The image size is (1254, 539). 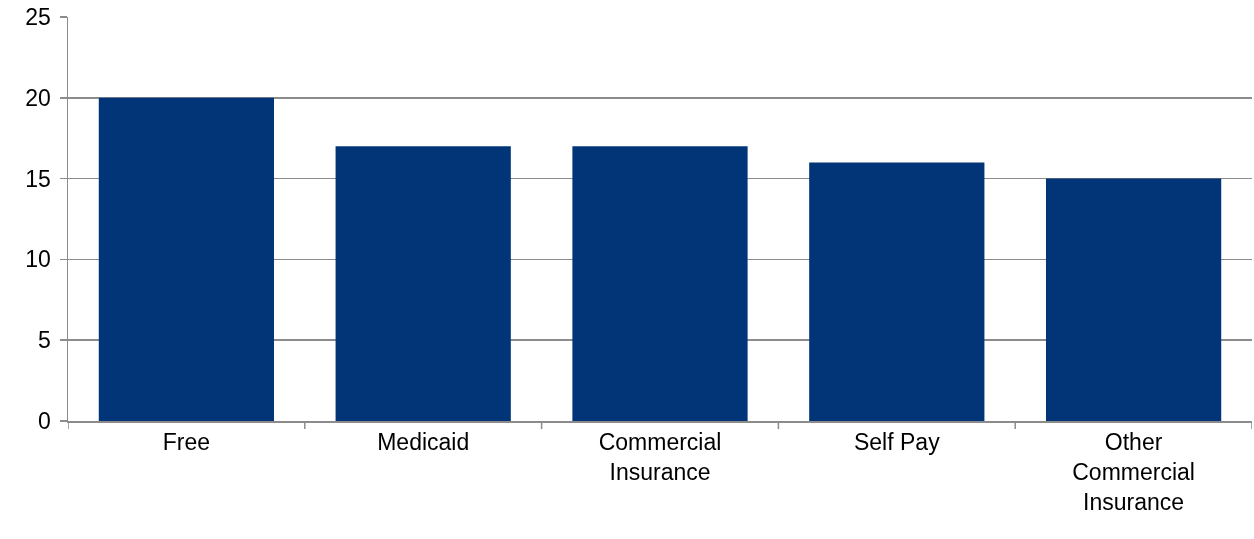 I want to click on y-tick-label: 25, so click(x=38, y=17).